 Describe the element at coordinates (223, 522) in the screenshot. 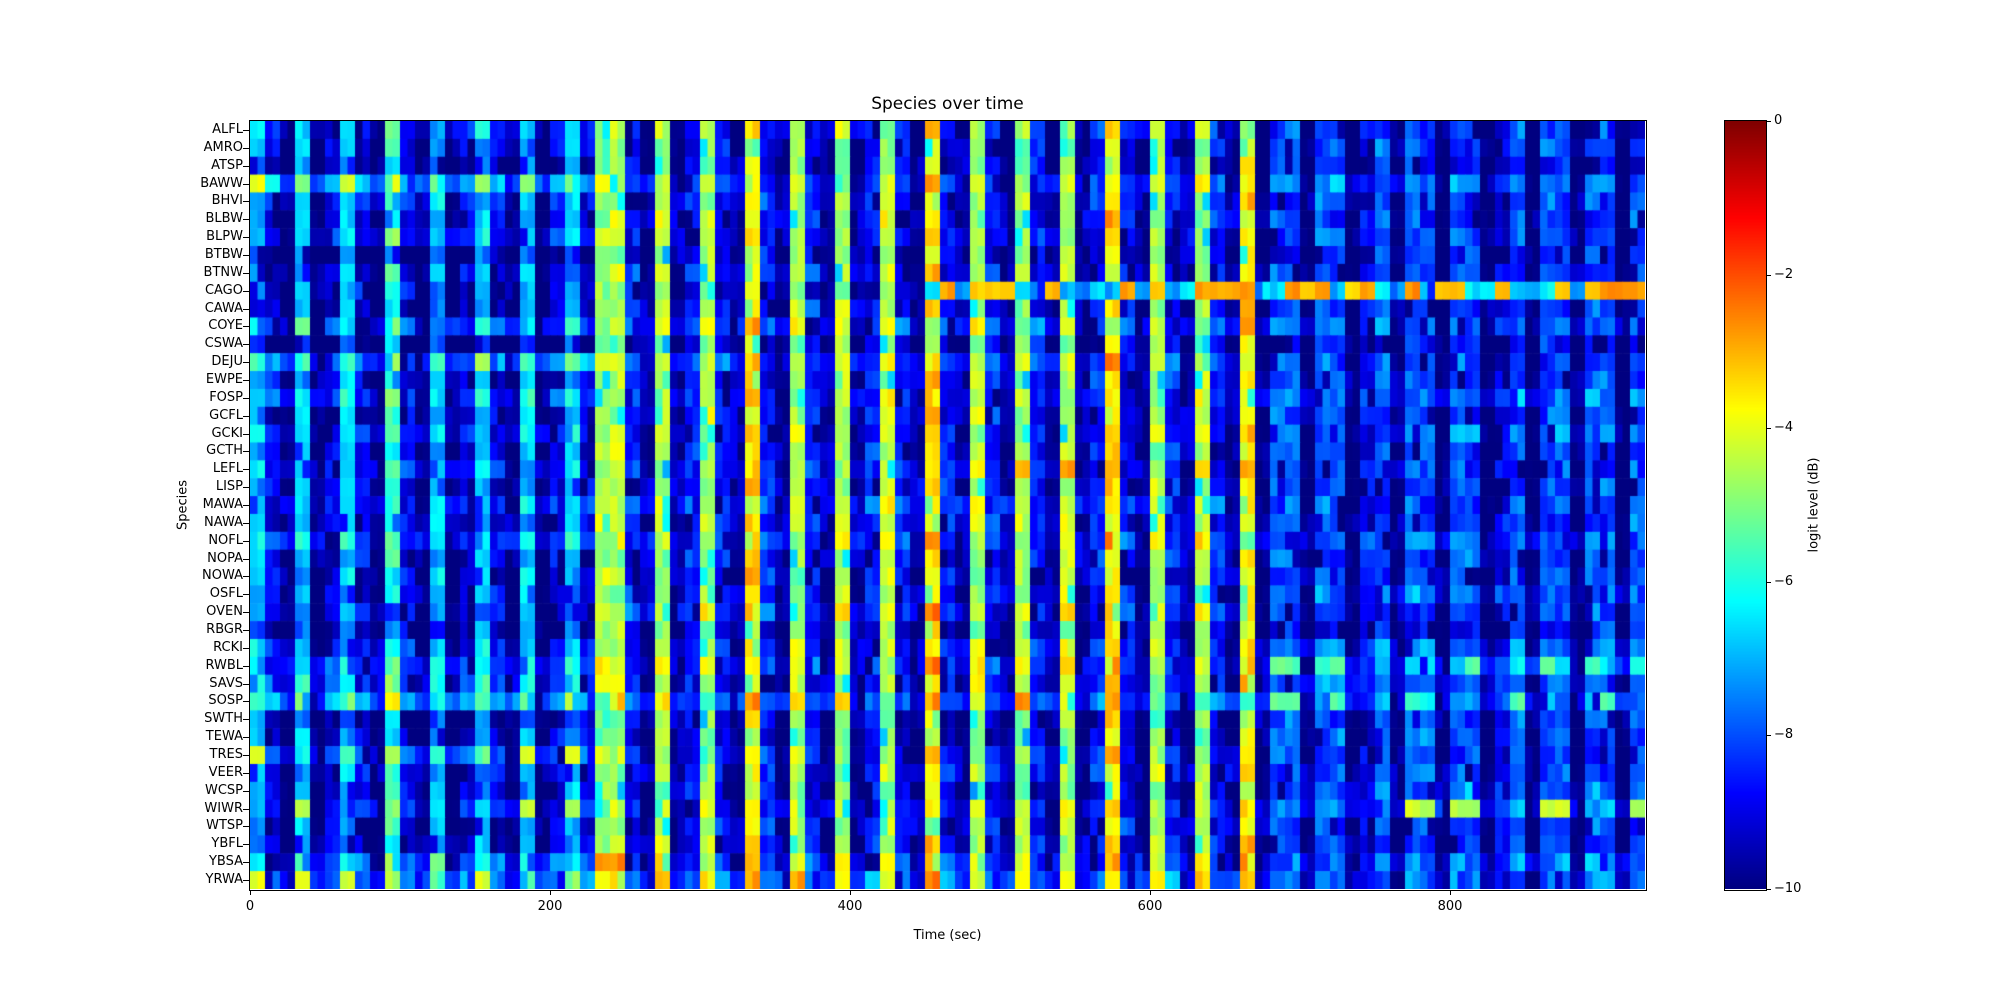

I see `y-tick-label-NAWA: NAWA` at that location.